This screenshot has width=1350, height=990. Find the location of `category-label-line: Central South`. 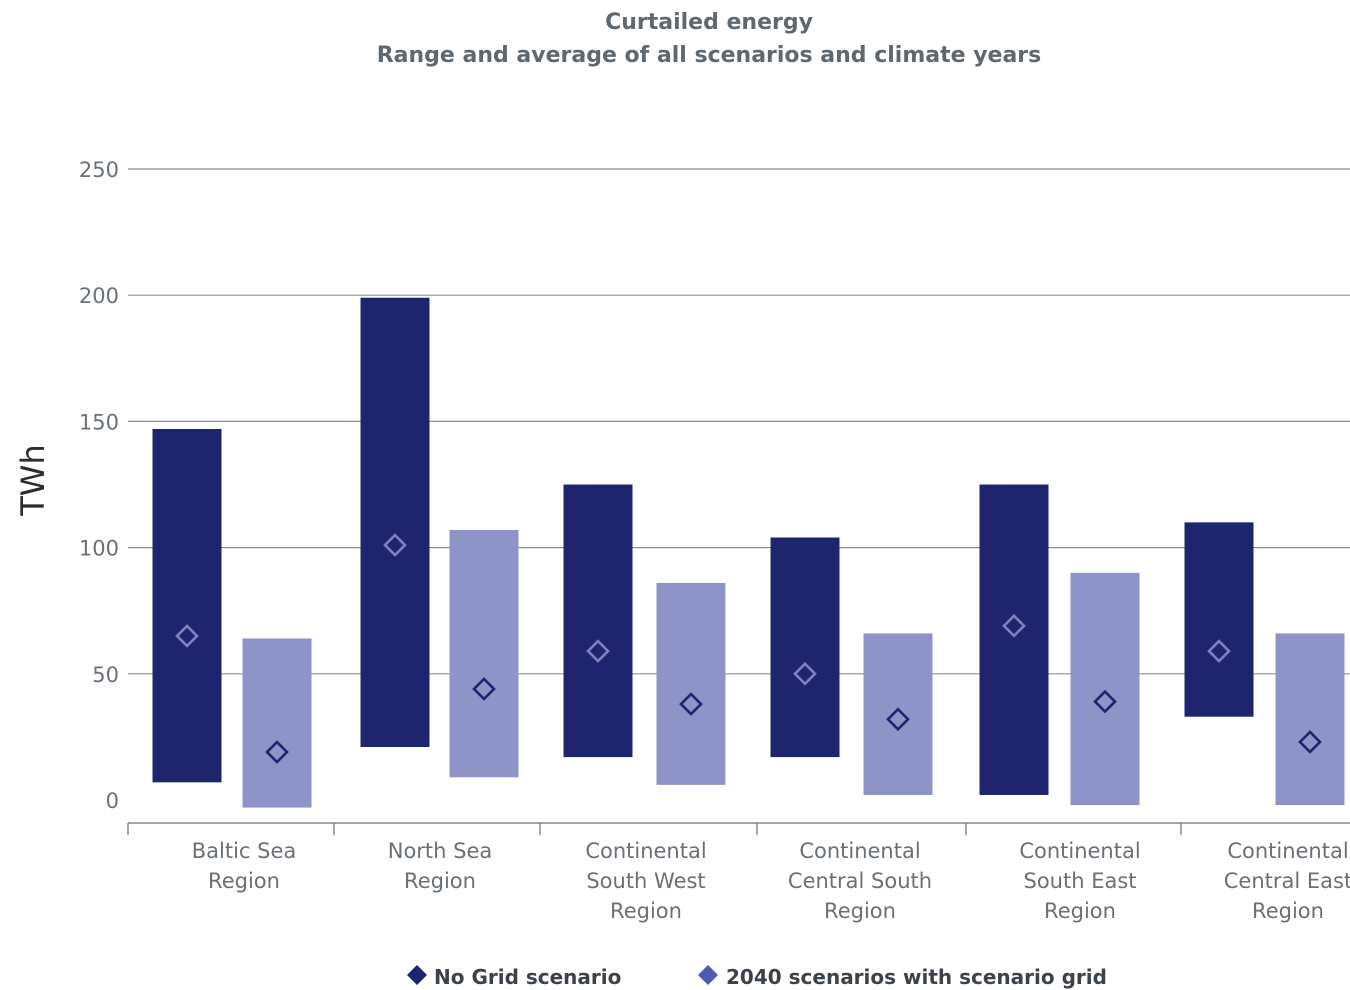

category-label-line: Central South is located at coordinates (860, 881).